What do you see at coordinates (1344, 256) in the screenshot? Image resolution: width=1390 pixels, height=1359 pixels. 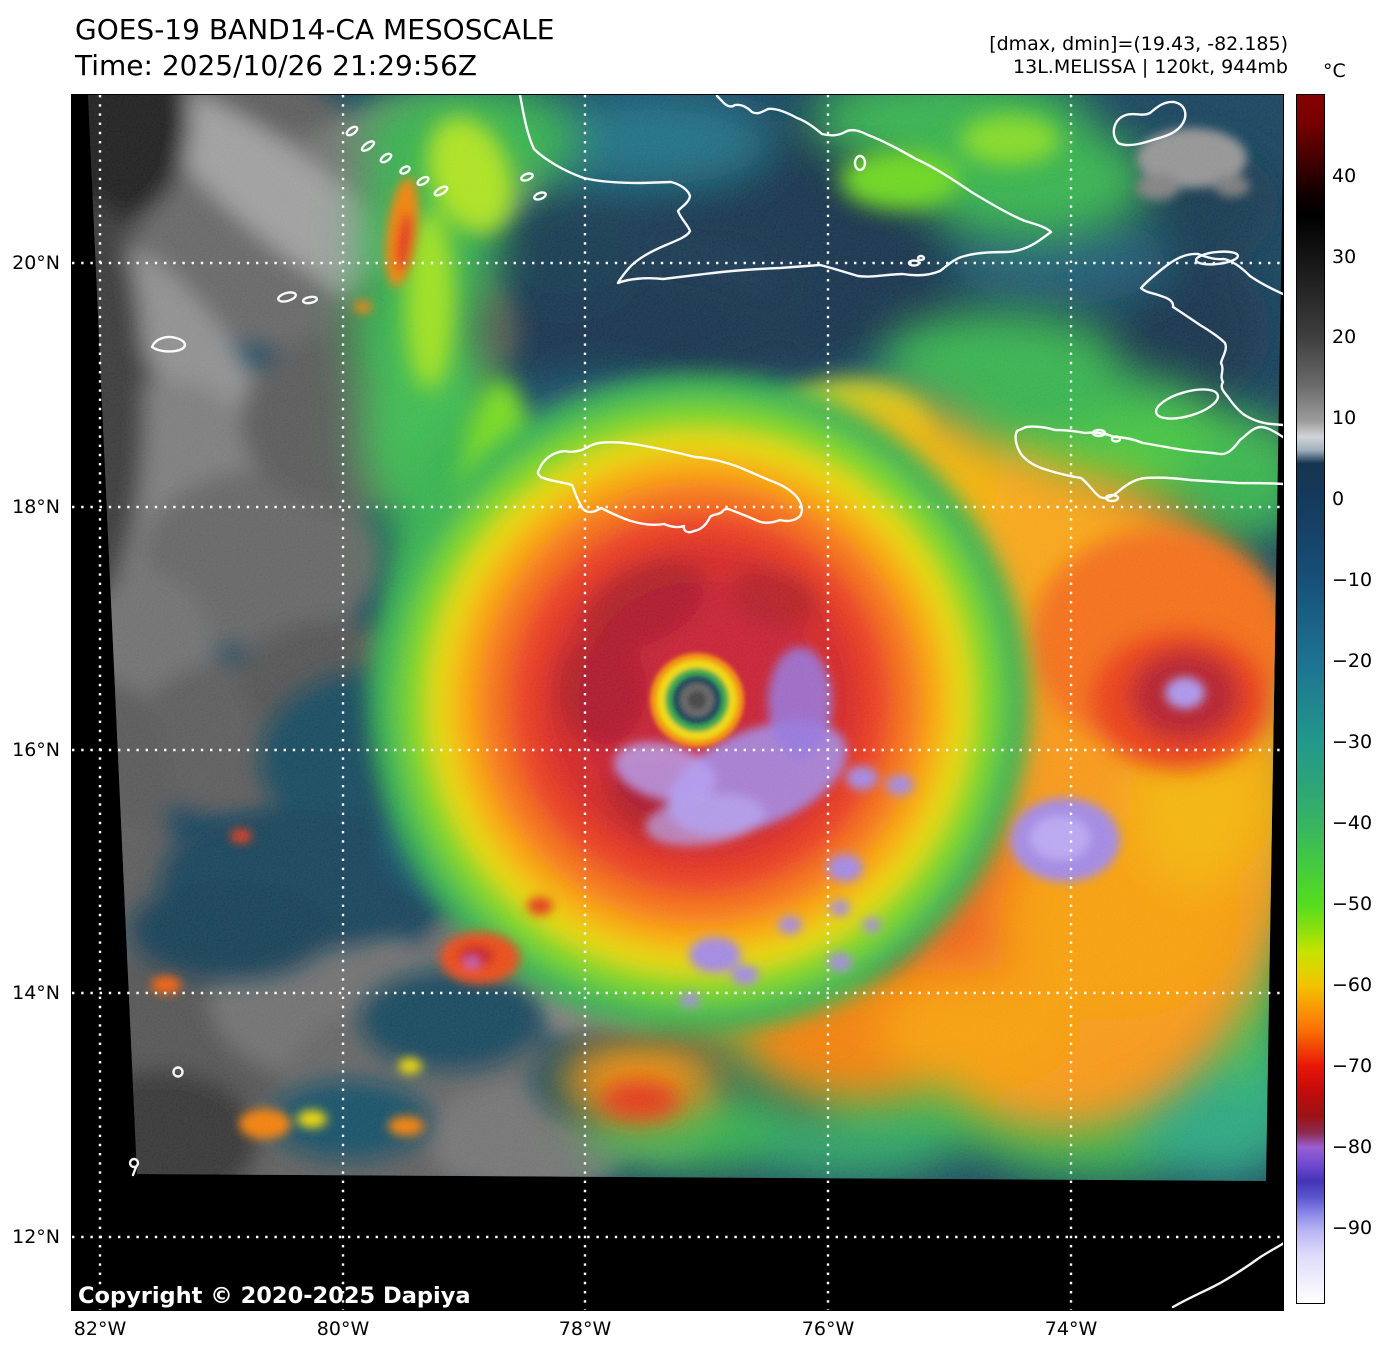 I see `colorbar-tick: 30` at bounding box center [1344, 256].